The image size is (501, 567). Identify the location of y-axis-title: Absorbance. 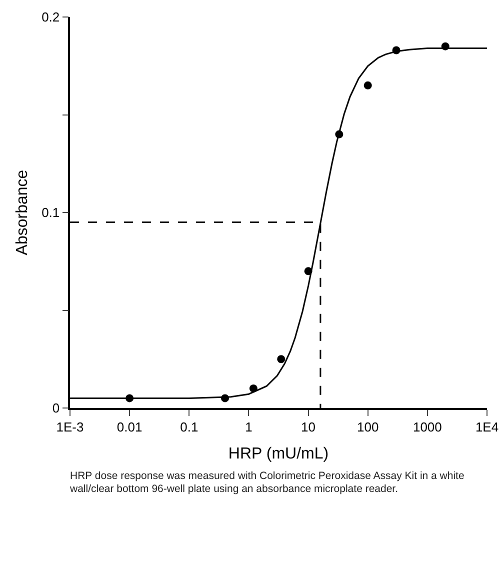
(22, 213).